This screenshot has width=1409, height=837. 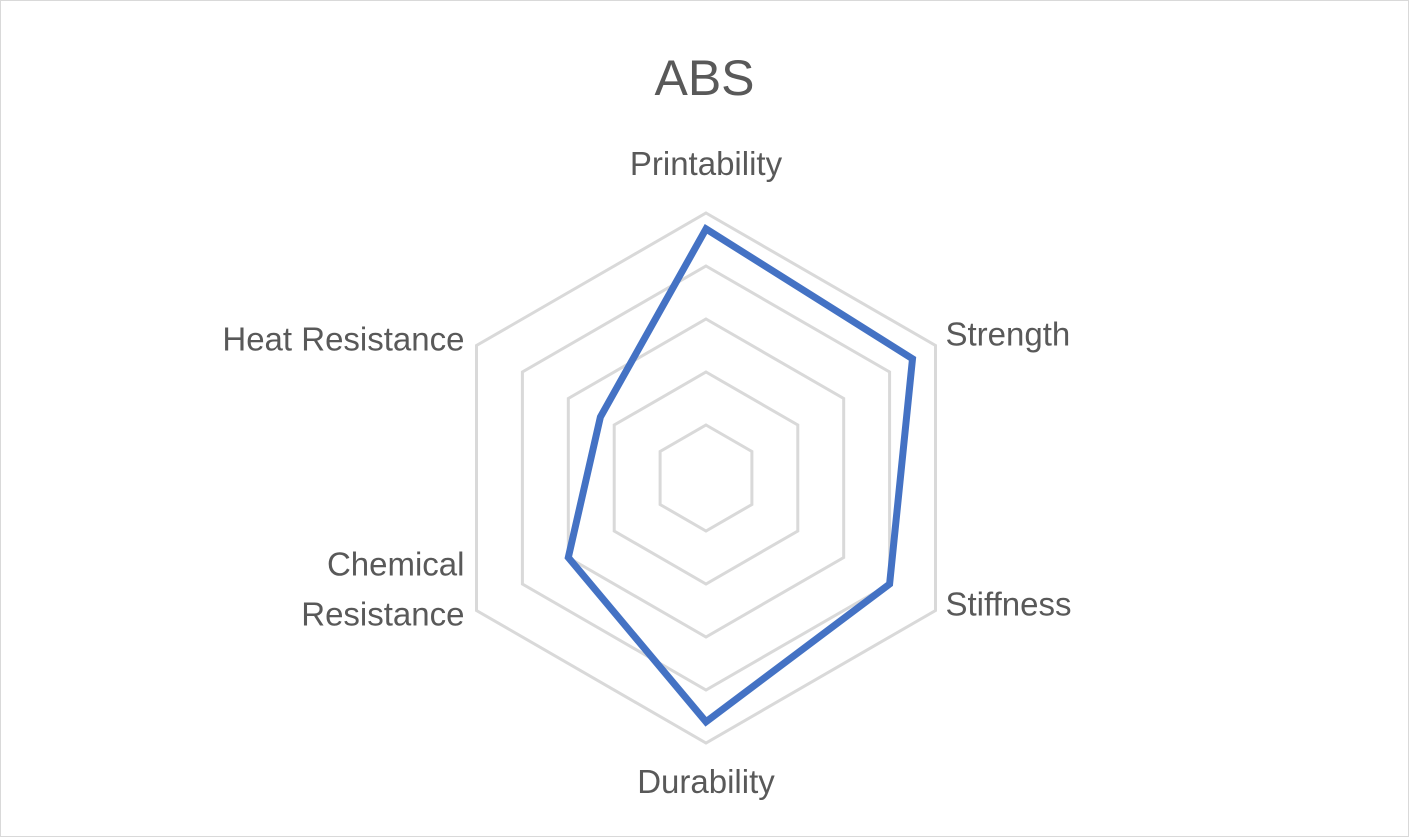 I want to click on category-label-6: Heat Resistance, so click(x=343, y=339).